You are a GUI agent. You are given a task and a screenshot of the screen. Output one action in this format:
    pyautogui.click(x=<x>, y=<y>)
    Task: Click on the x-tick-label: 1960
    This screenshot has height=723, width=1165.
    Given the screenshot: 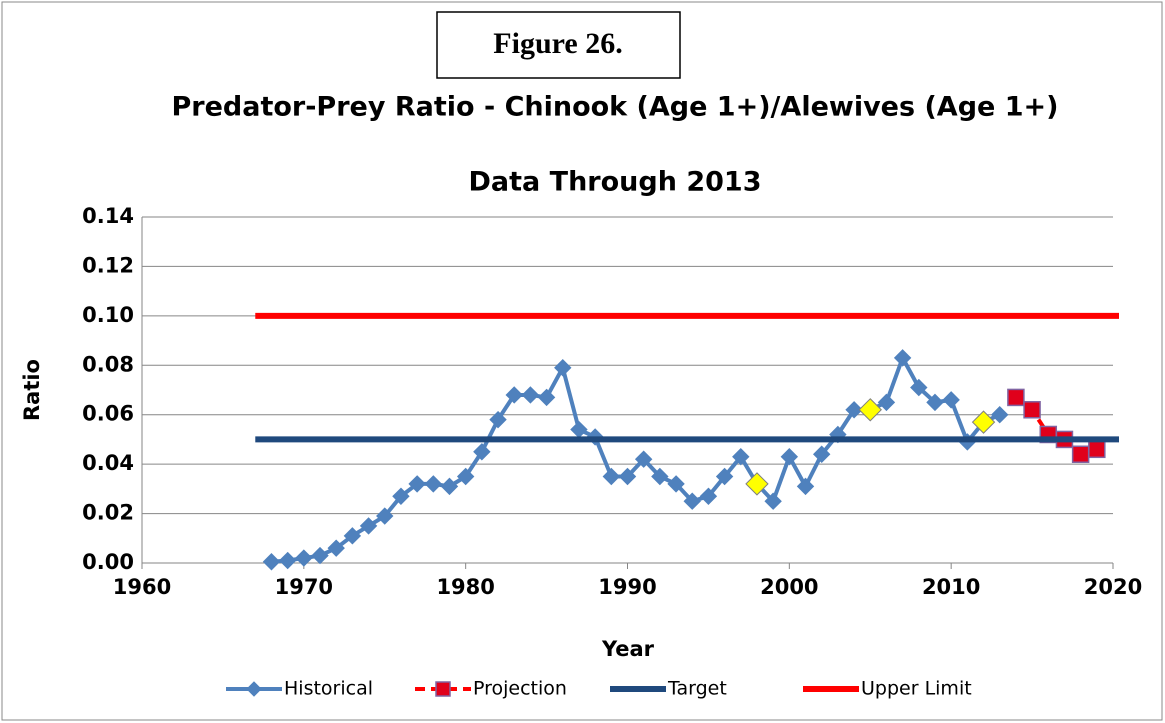 What is the action you would take?
    pyautogui.click(x=142, y=587)
    